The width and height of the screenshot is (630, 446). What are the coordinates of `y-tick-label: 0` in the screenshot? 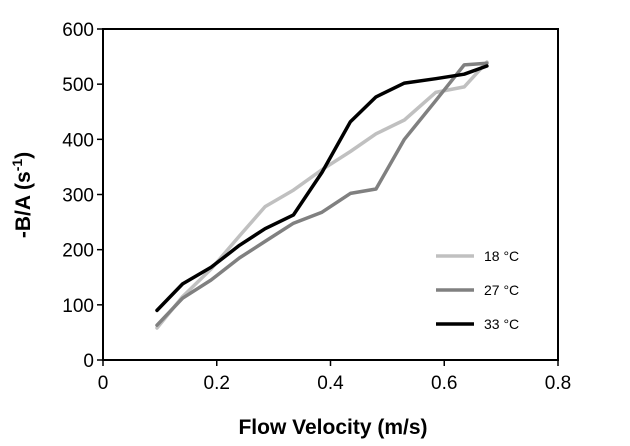 It's located at (88, 361).